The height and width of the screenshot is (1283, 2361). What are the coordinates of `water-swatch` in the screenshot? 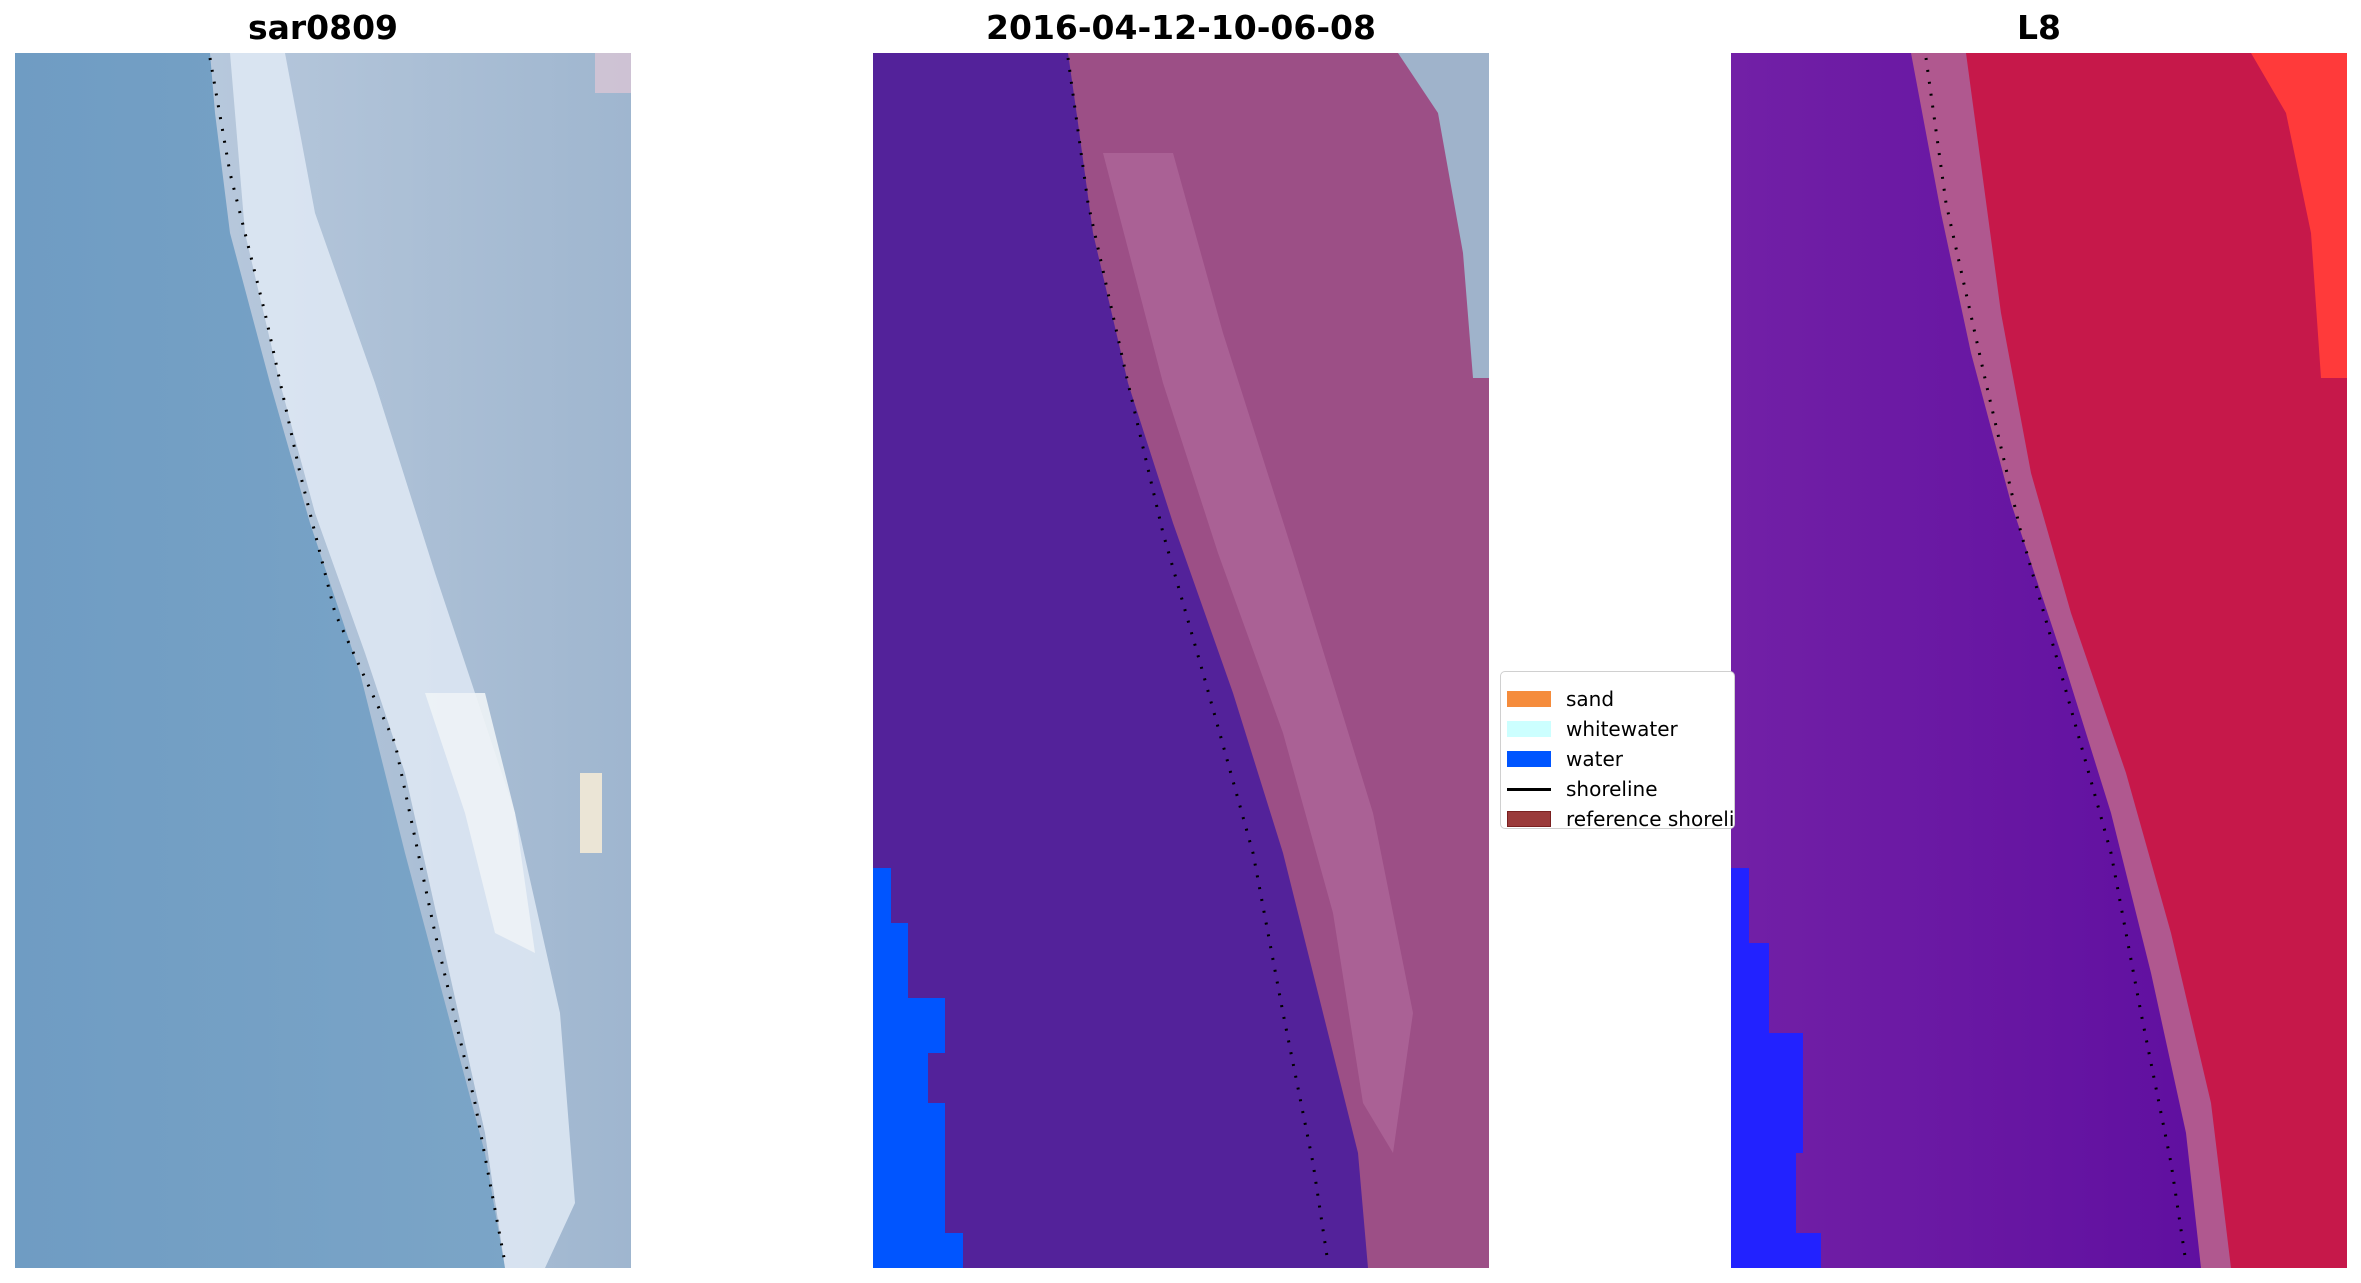 It's located at (1529, 759).